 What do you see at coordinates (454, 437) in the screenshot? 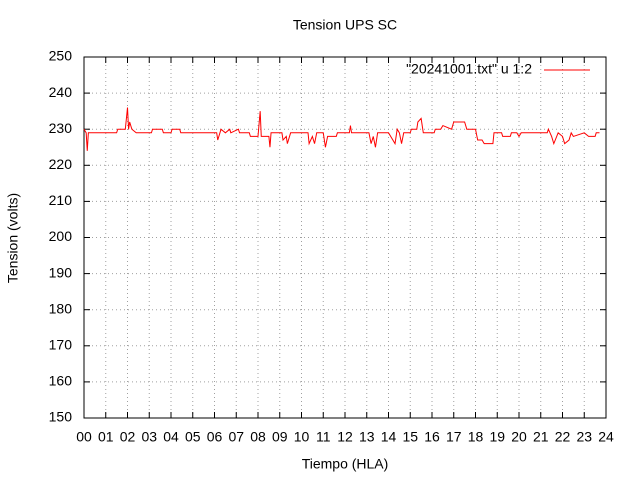
I see `x-tick-label: 17` at bounding box center [454, 437].